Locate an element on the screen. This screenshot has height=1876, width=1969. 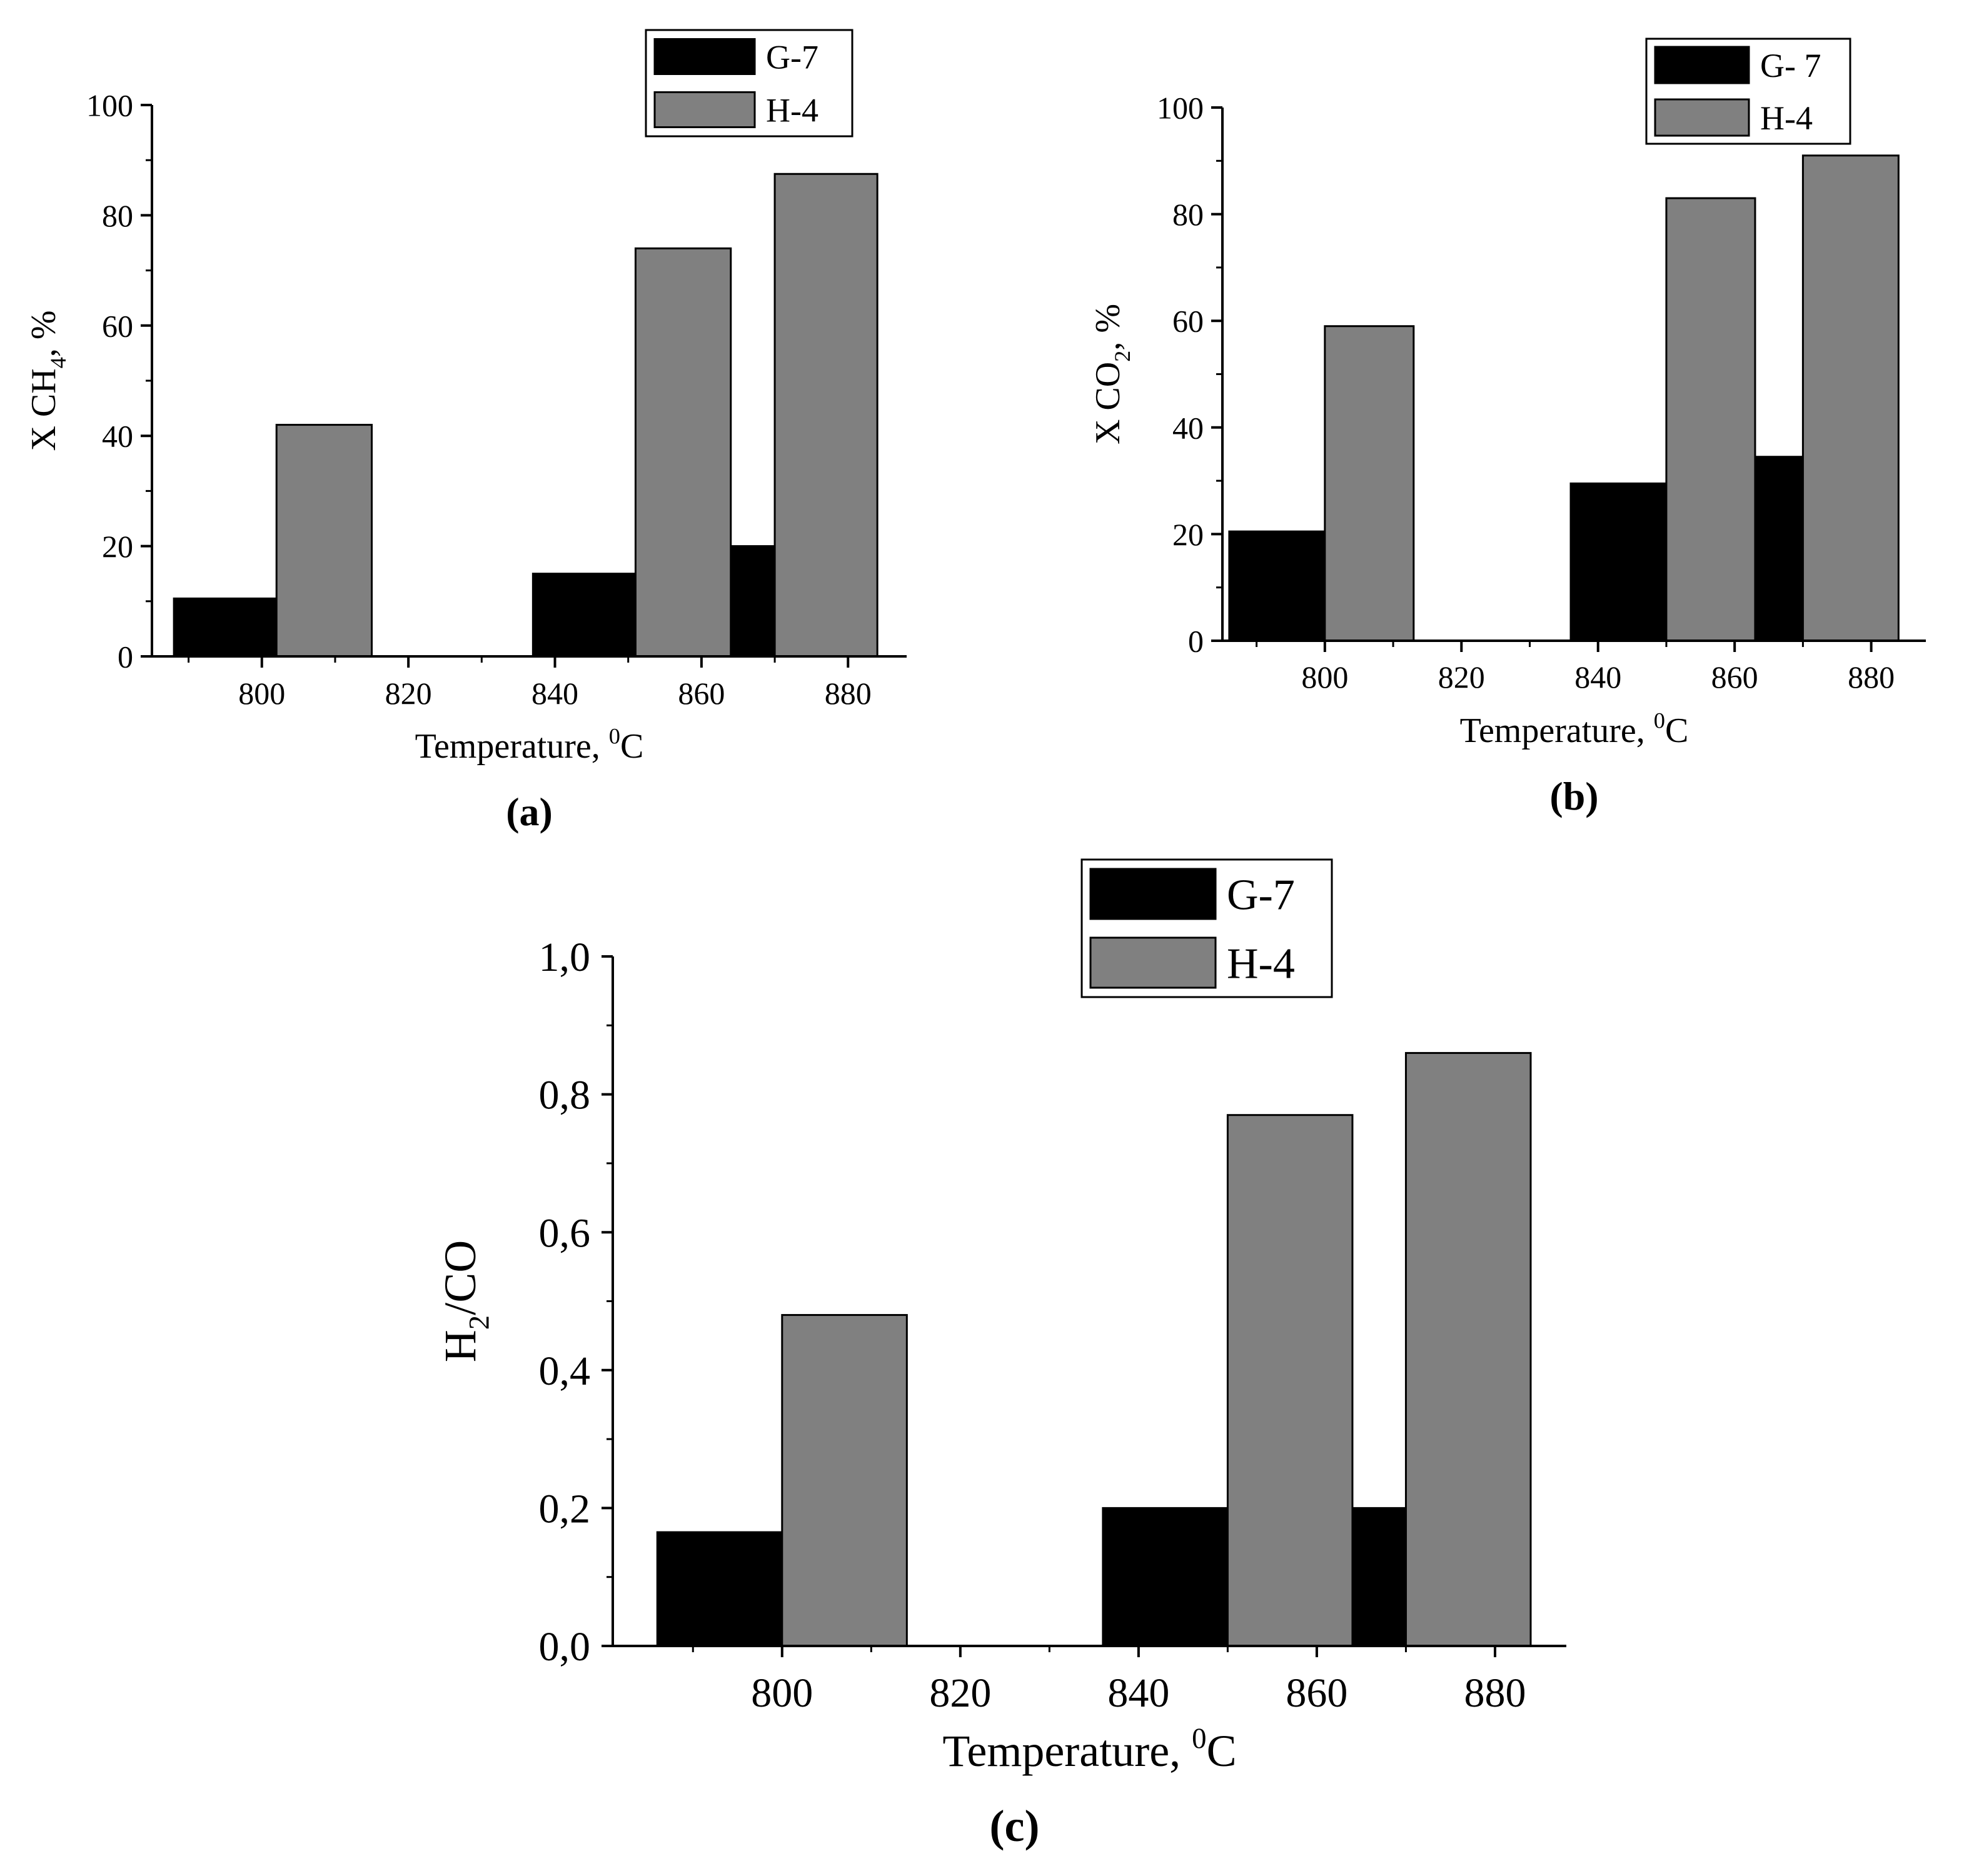
y-axis-label: X CO2, % is located at coordinates (1112, 374).